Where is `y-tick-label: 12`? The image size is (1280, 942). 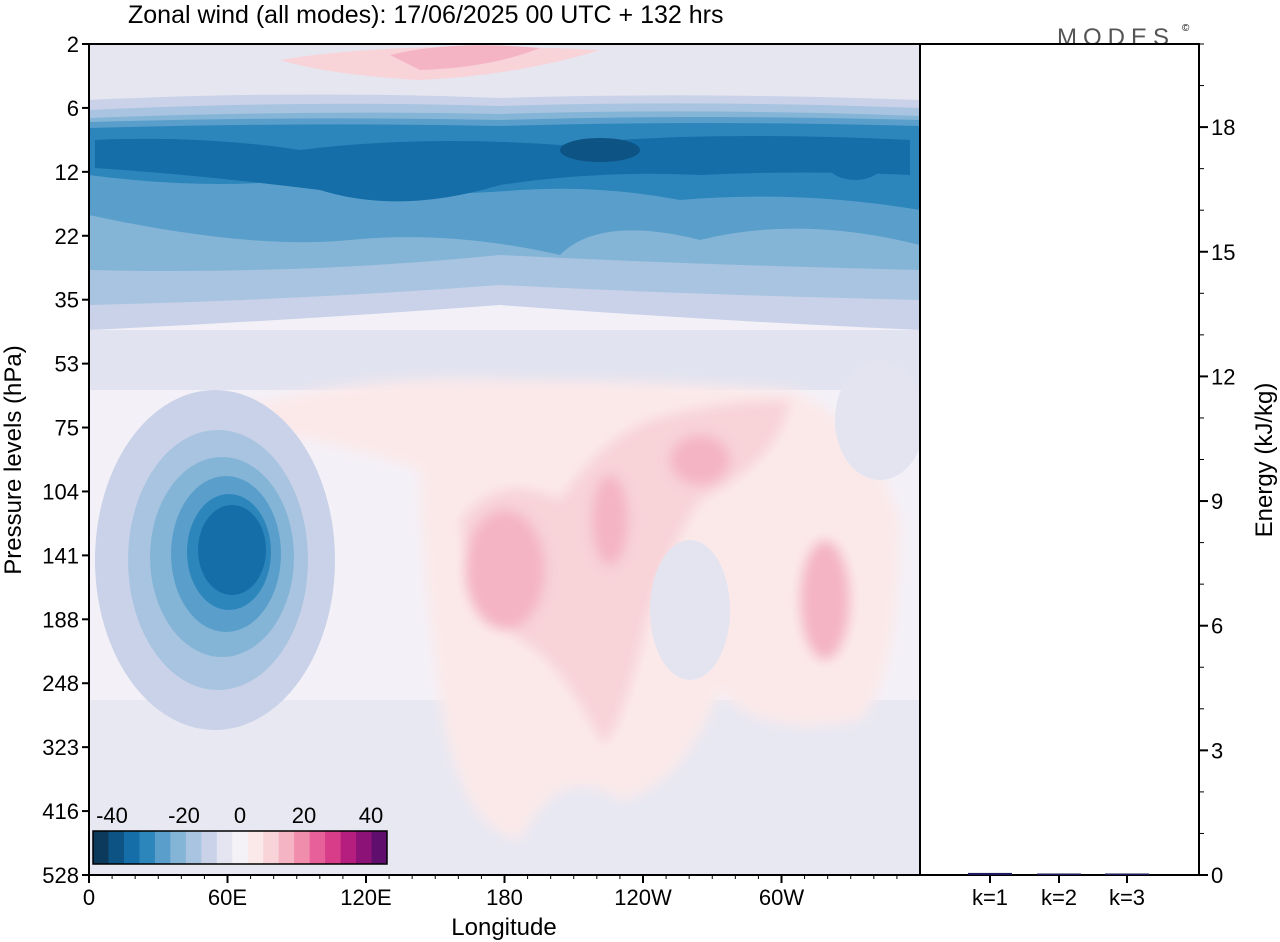 y-tick-label: 12 is located at coordinates (67, 172).